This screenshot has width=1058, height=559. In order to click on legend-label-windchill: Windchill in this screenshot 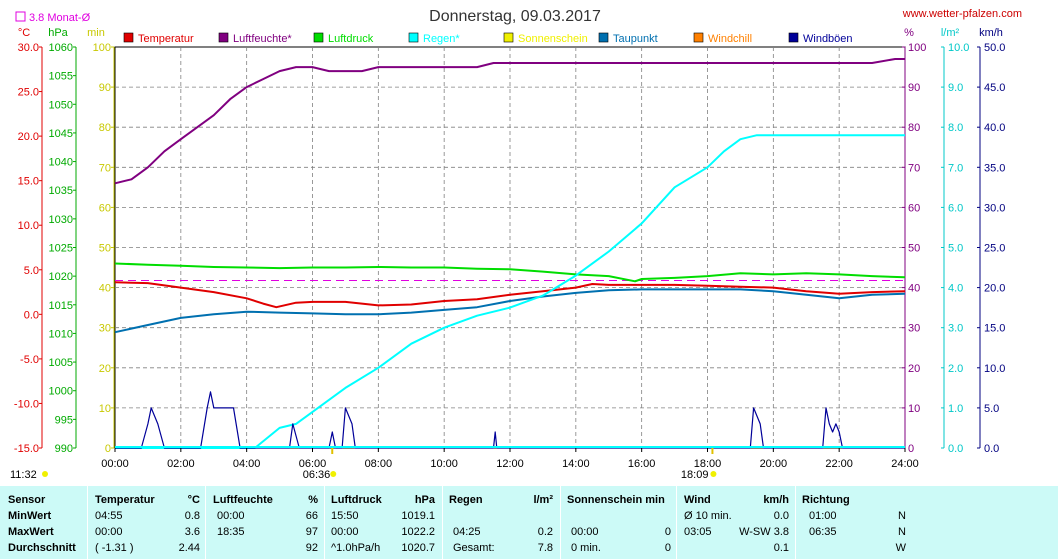, I will do `click(730, 39)`.